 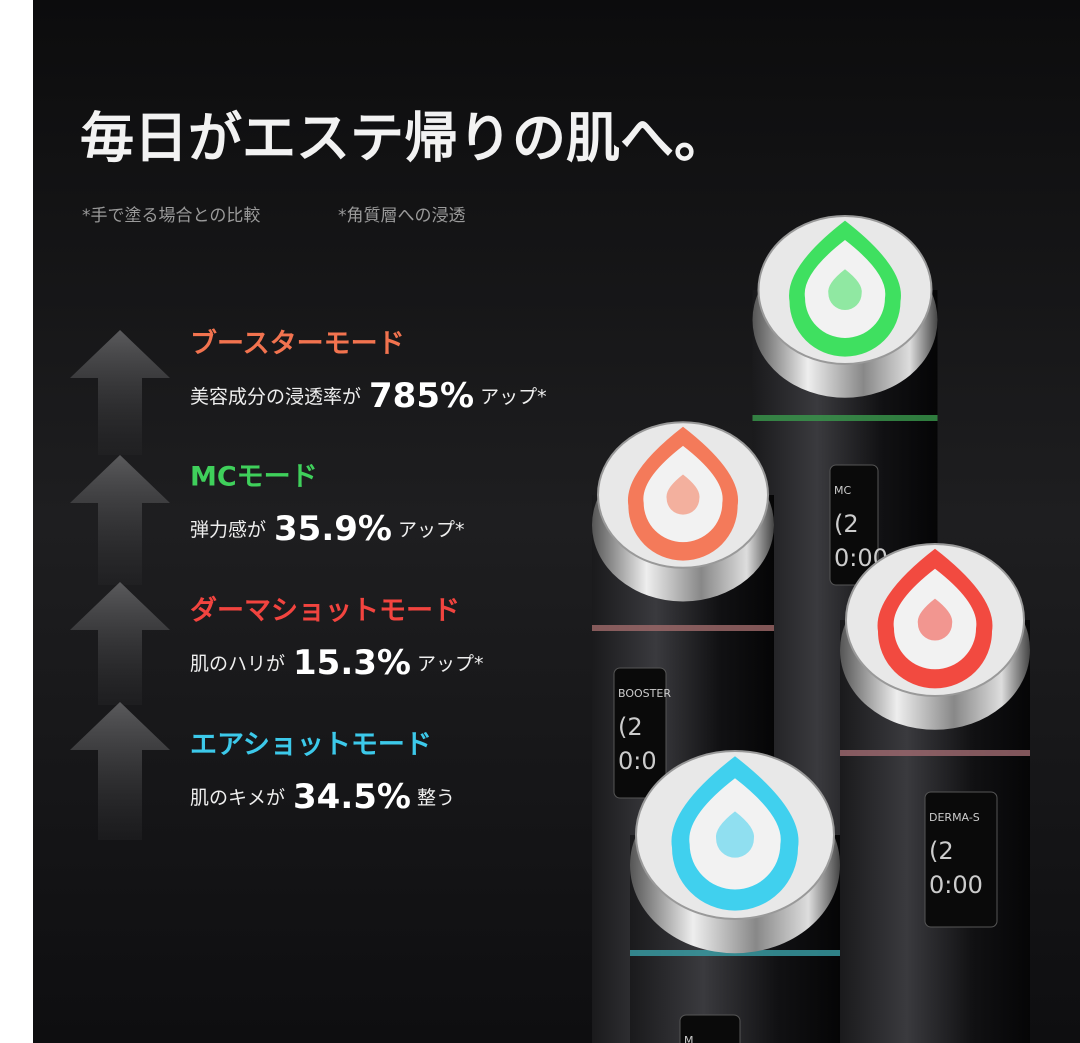 What do you see at coordinates (171, 215) in the screenshot?
I see `note: *手で塗る場合との比較` at bounding box center [171, 215].